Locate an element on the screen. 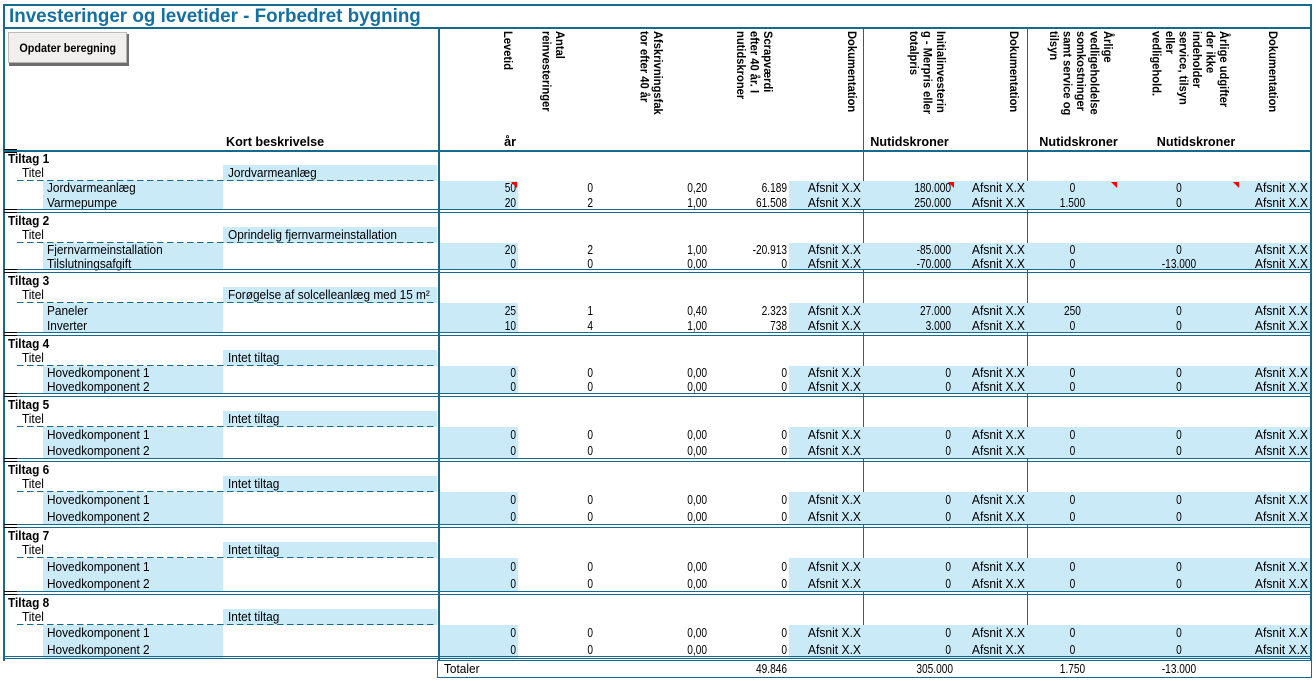 The image size is (1316, 681). value-vedl: 1.500 is located at coordinates (1072, 202).